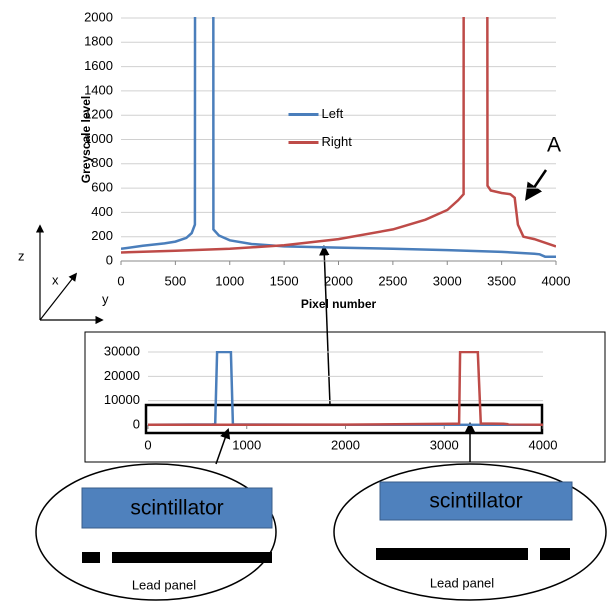  Describe the element at coordinates (98, 89) in the screenshot. I see `y-tick-label: 1400` at that location.